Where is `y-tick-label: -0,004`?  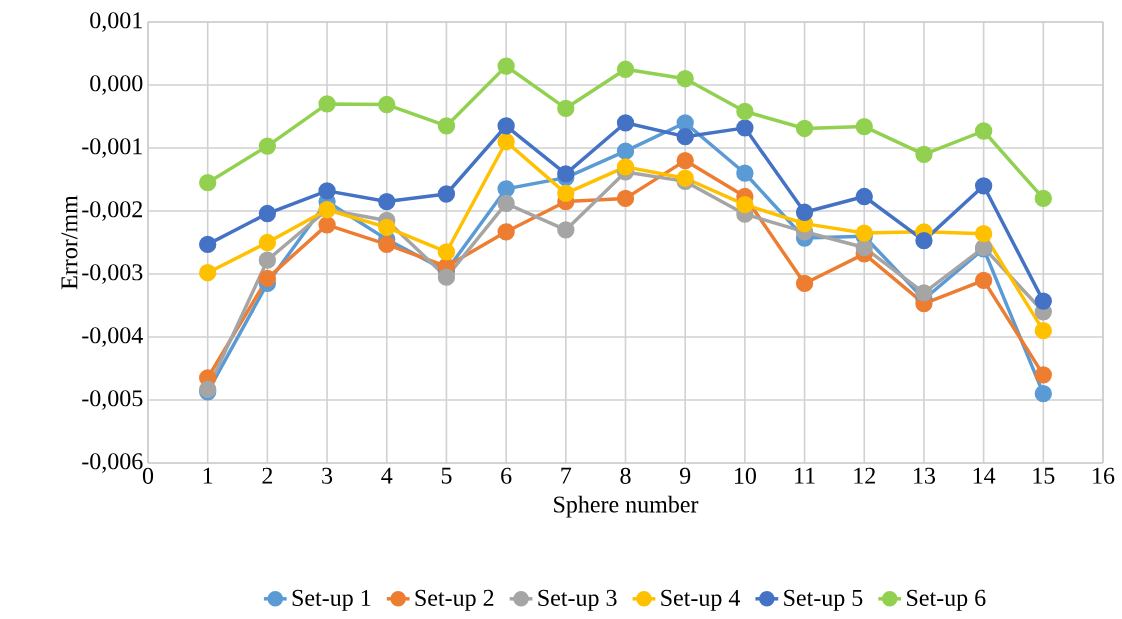
y-tick-label: -0,004 is located at coordinates (112, 337).